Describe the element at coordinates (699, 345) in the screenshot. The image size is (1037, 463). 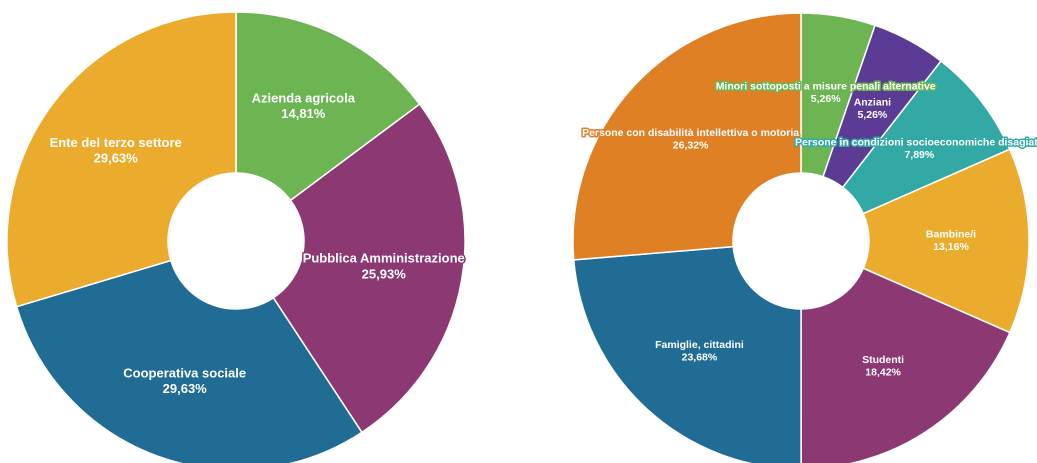
I see `slice-label: Famiglie, cittadini` at that location.